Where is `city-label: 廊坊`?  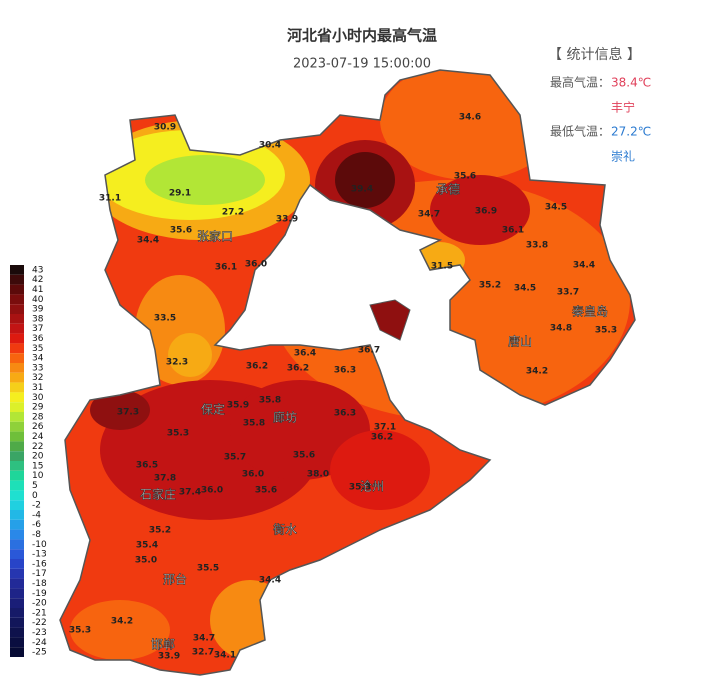
city-label: 廊坊 is located at coordinates (285, 417).